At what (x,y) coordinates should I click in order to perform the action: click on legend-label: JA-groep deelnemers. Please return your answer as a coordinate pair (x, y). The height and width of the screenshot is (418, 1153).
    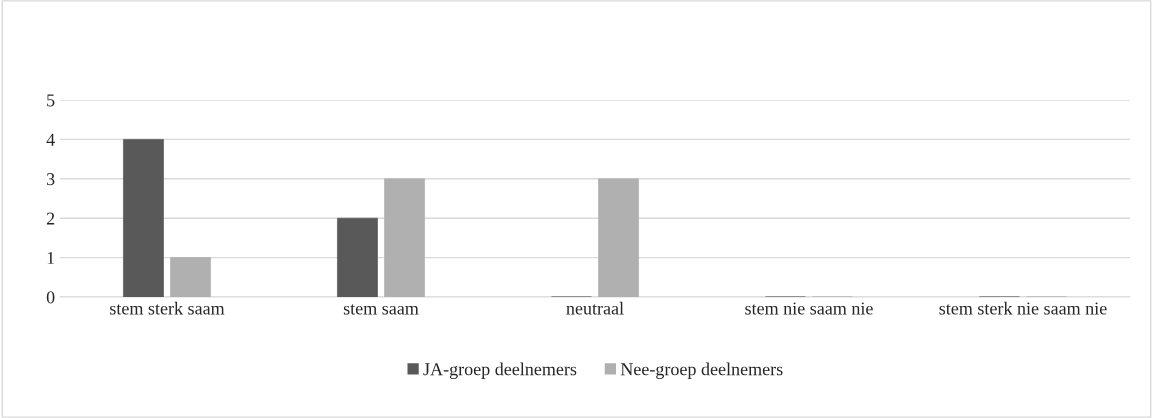
    Looking at the image, I should click on (500, 371).